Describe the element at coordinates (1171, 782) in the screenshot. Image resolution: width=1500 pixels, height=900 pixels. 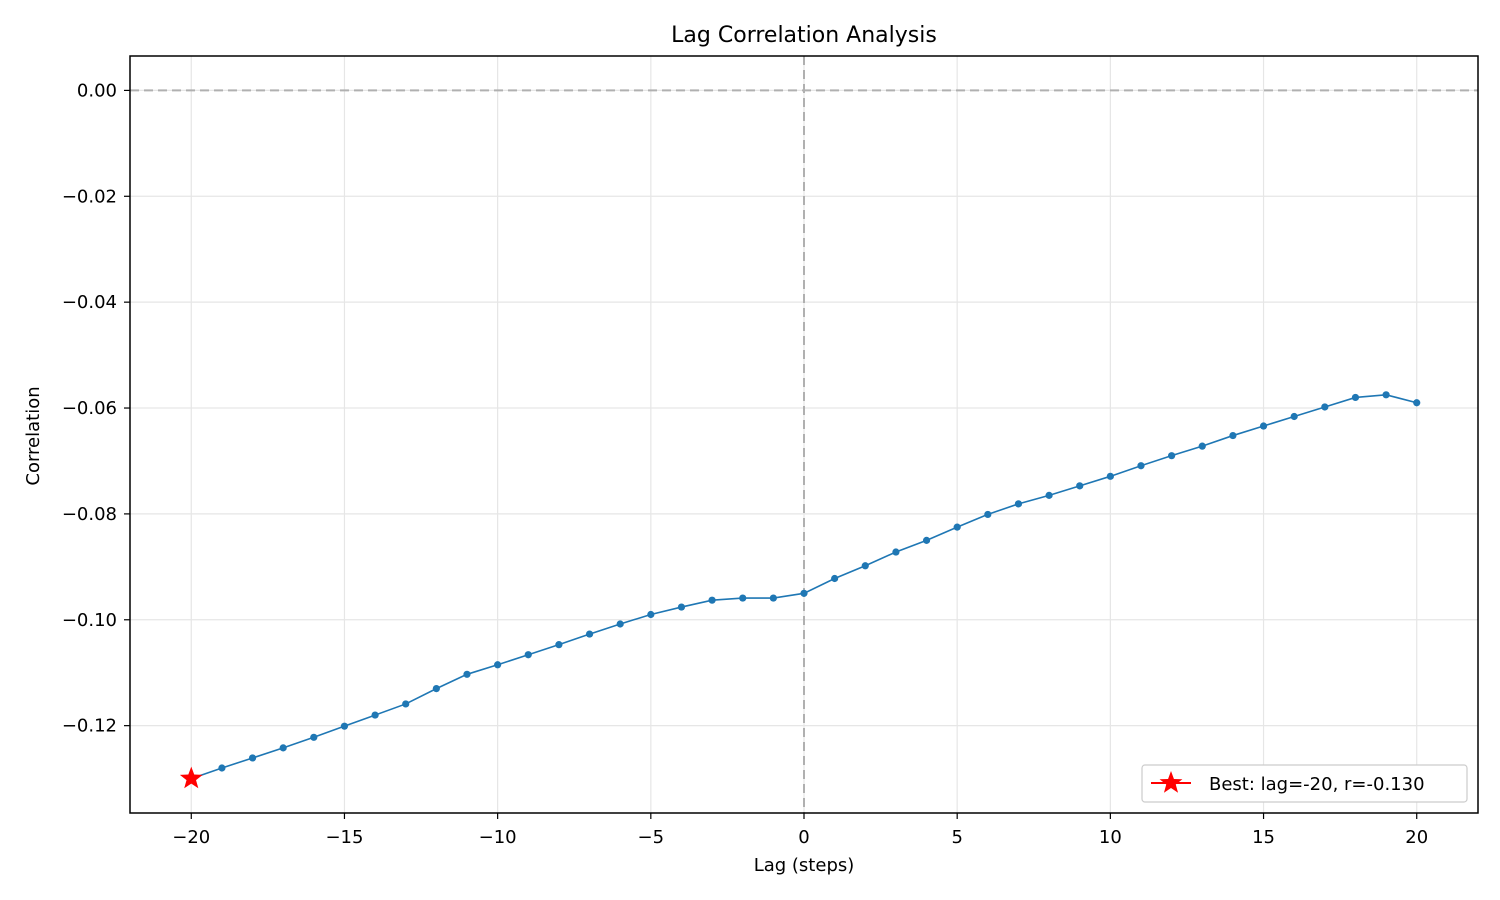
I see `legend-star-icon` at that location.